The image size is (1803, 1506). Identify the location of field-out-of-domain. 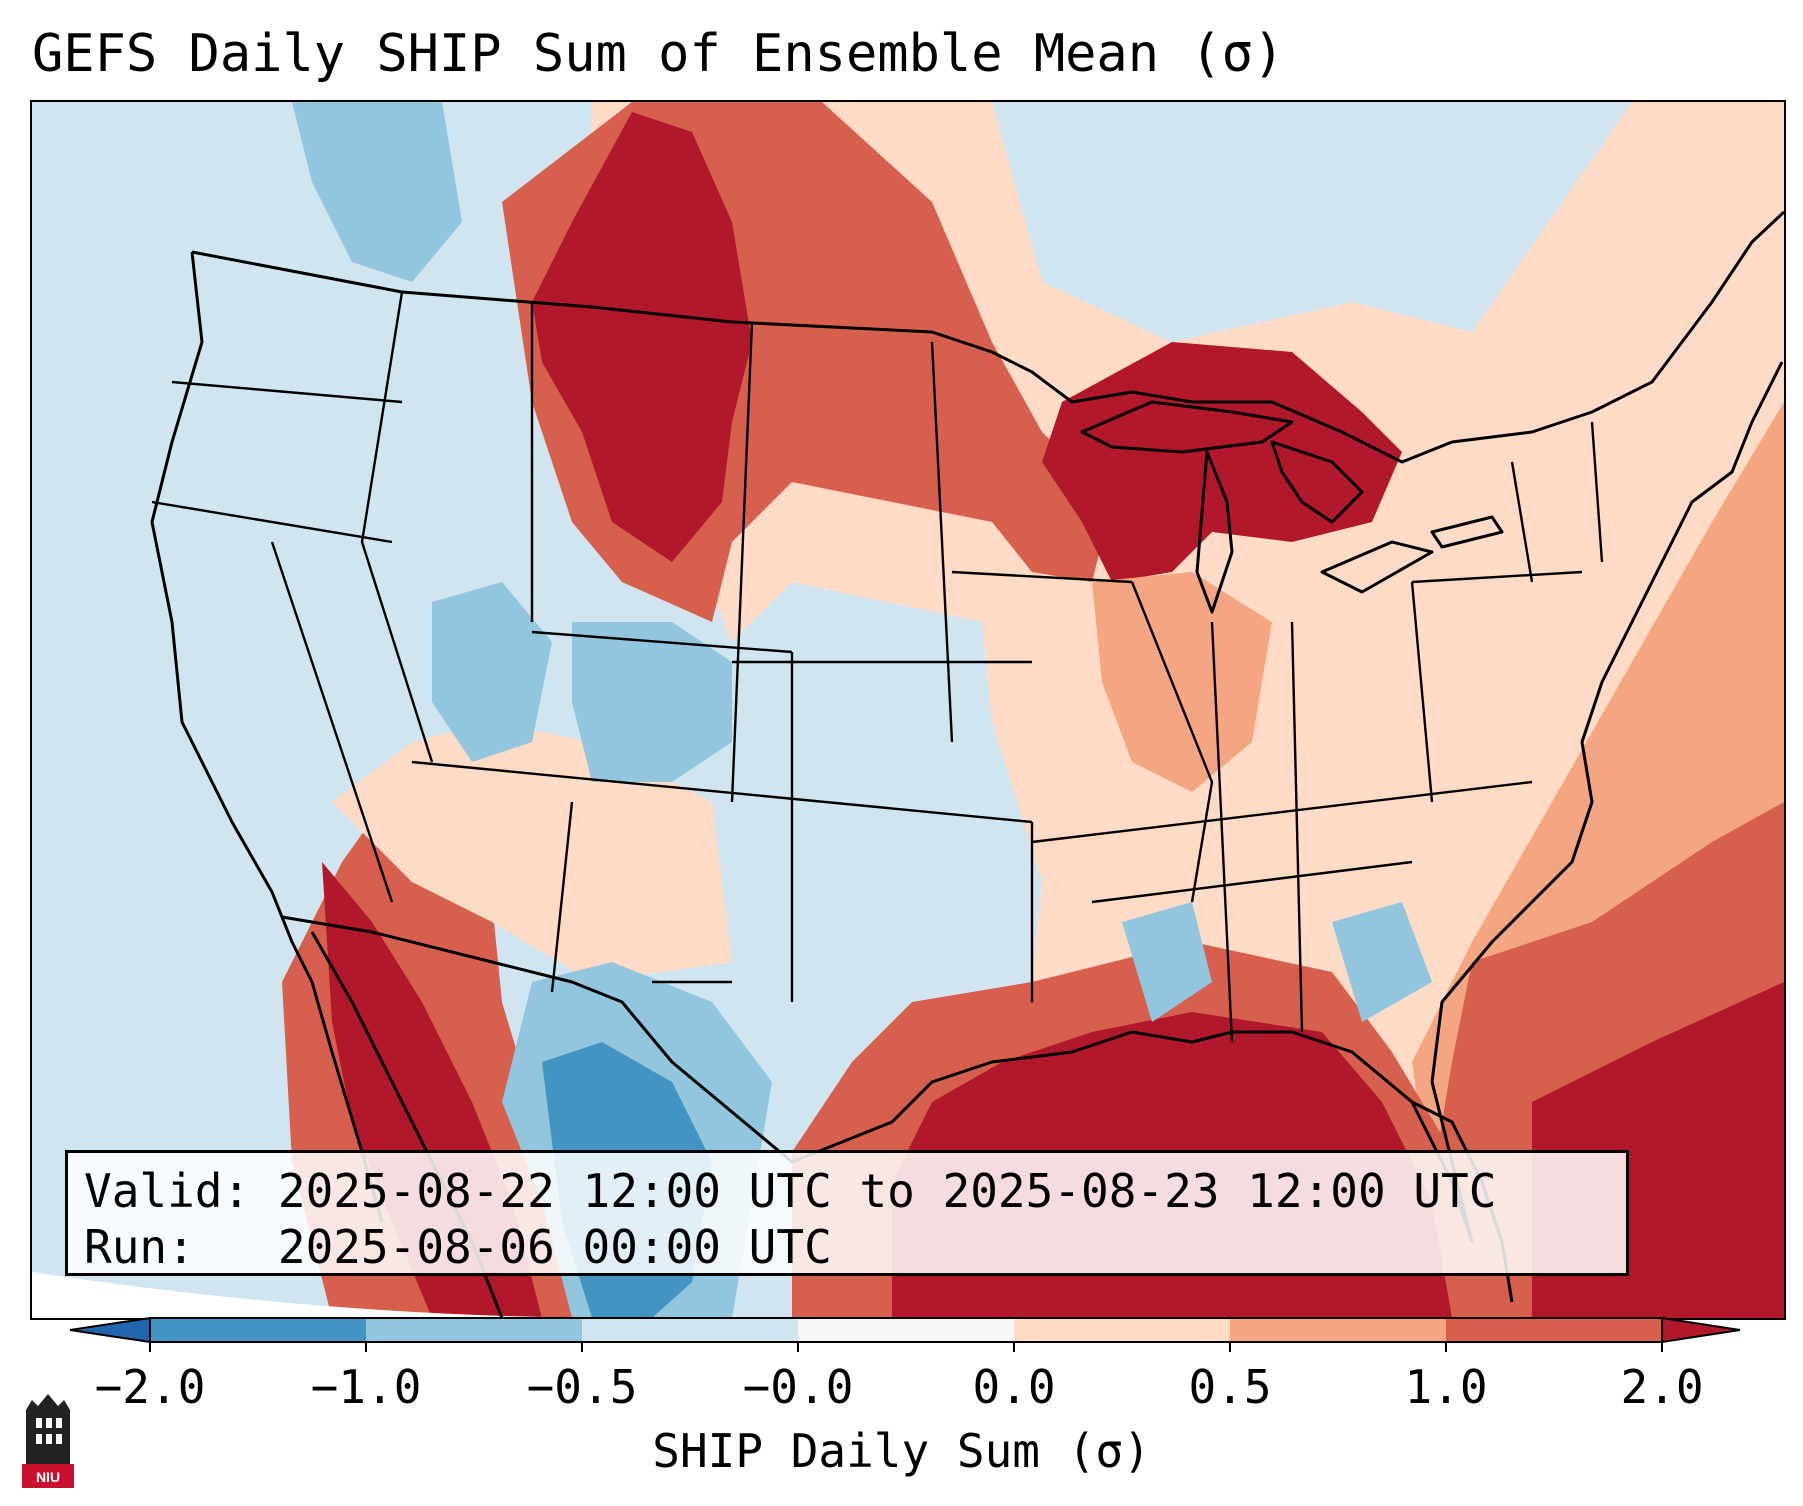
(332, 1295).